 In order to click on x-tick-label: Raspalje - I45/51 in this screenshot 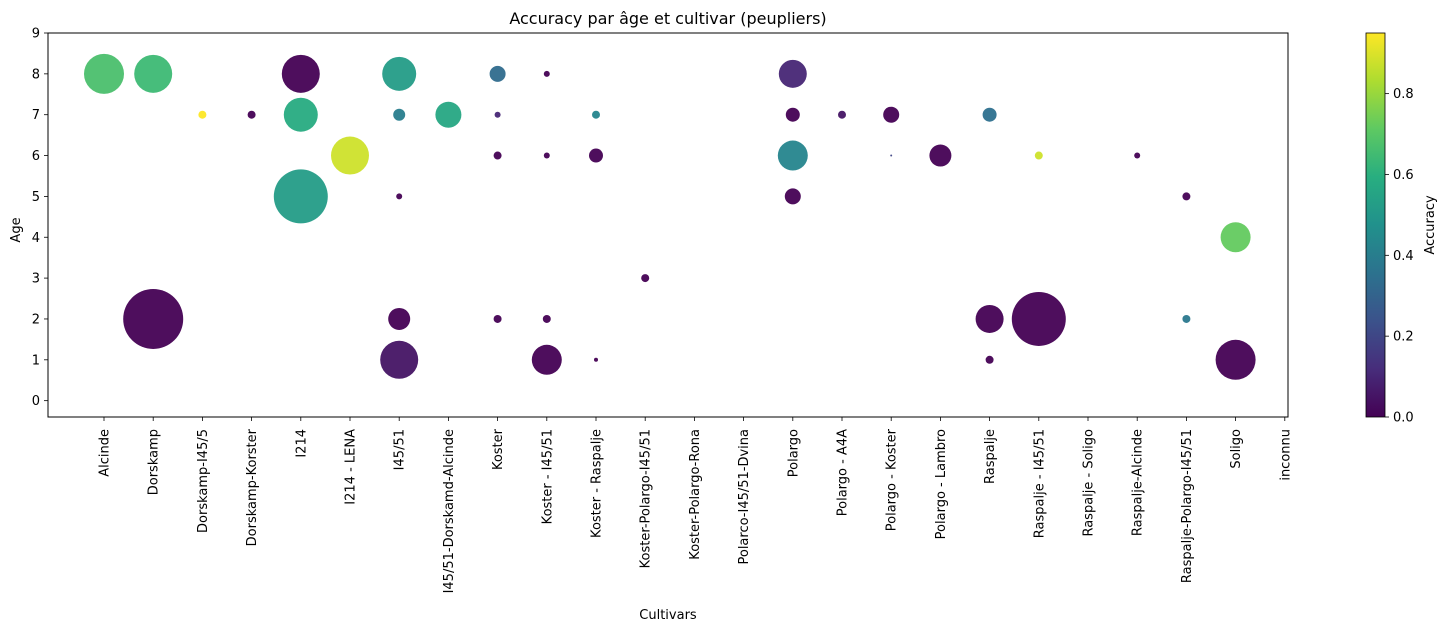, I will do `click(1039, 483)`.